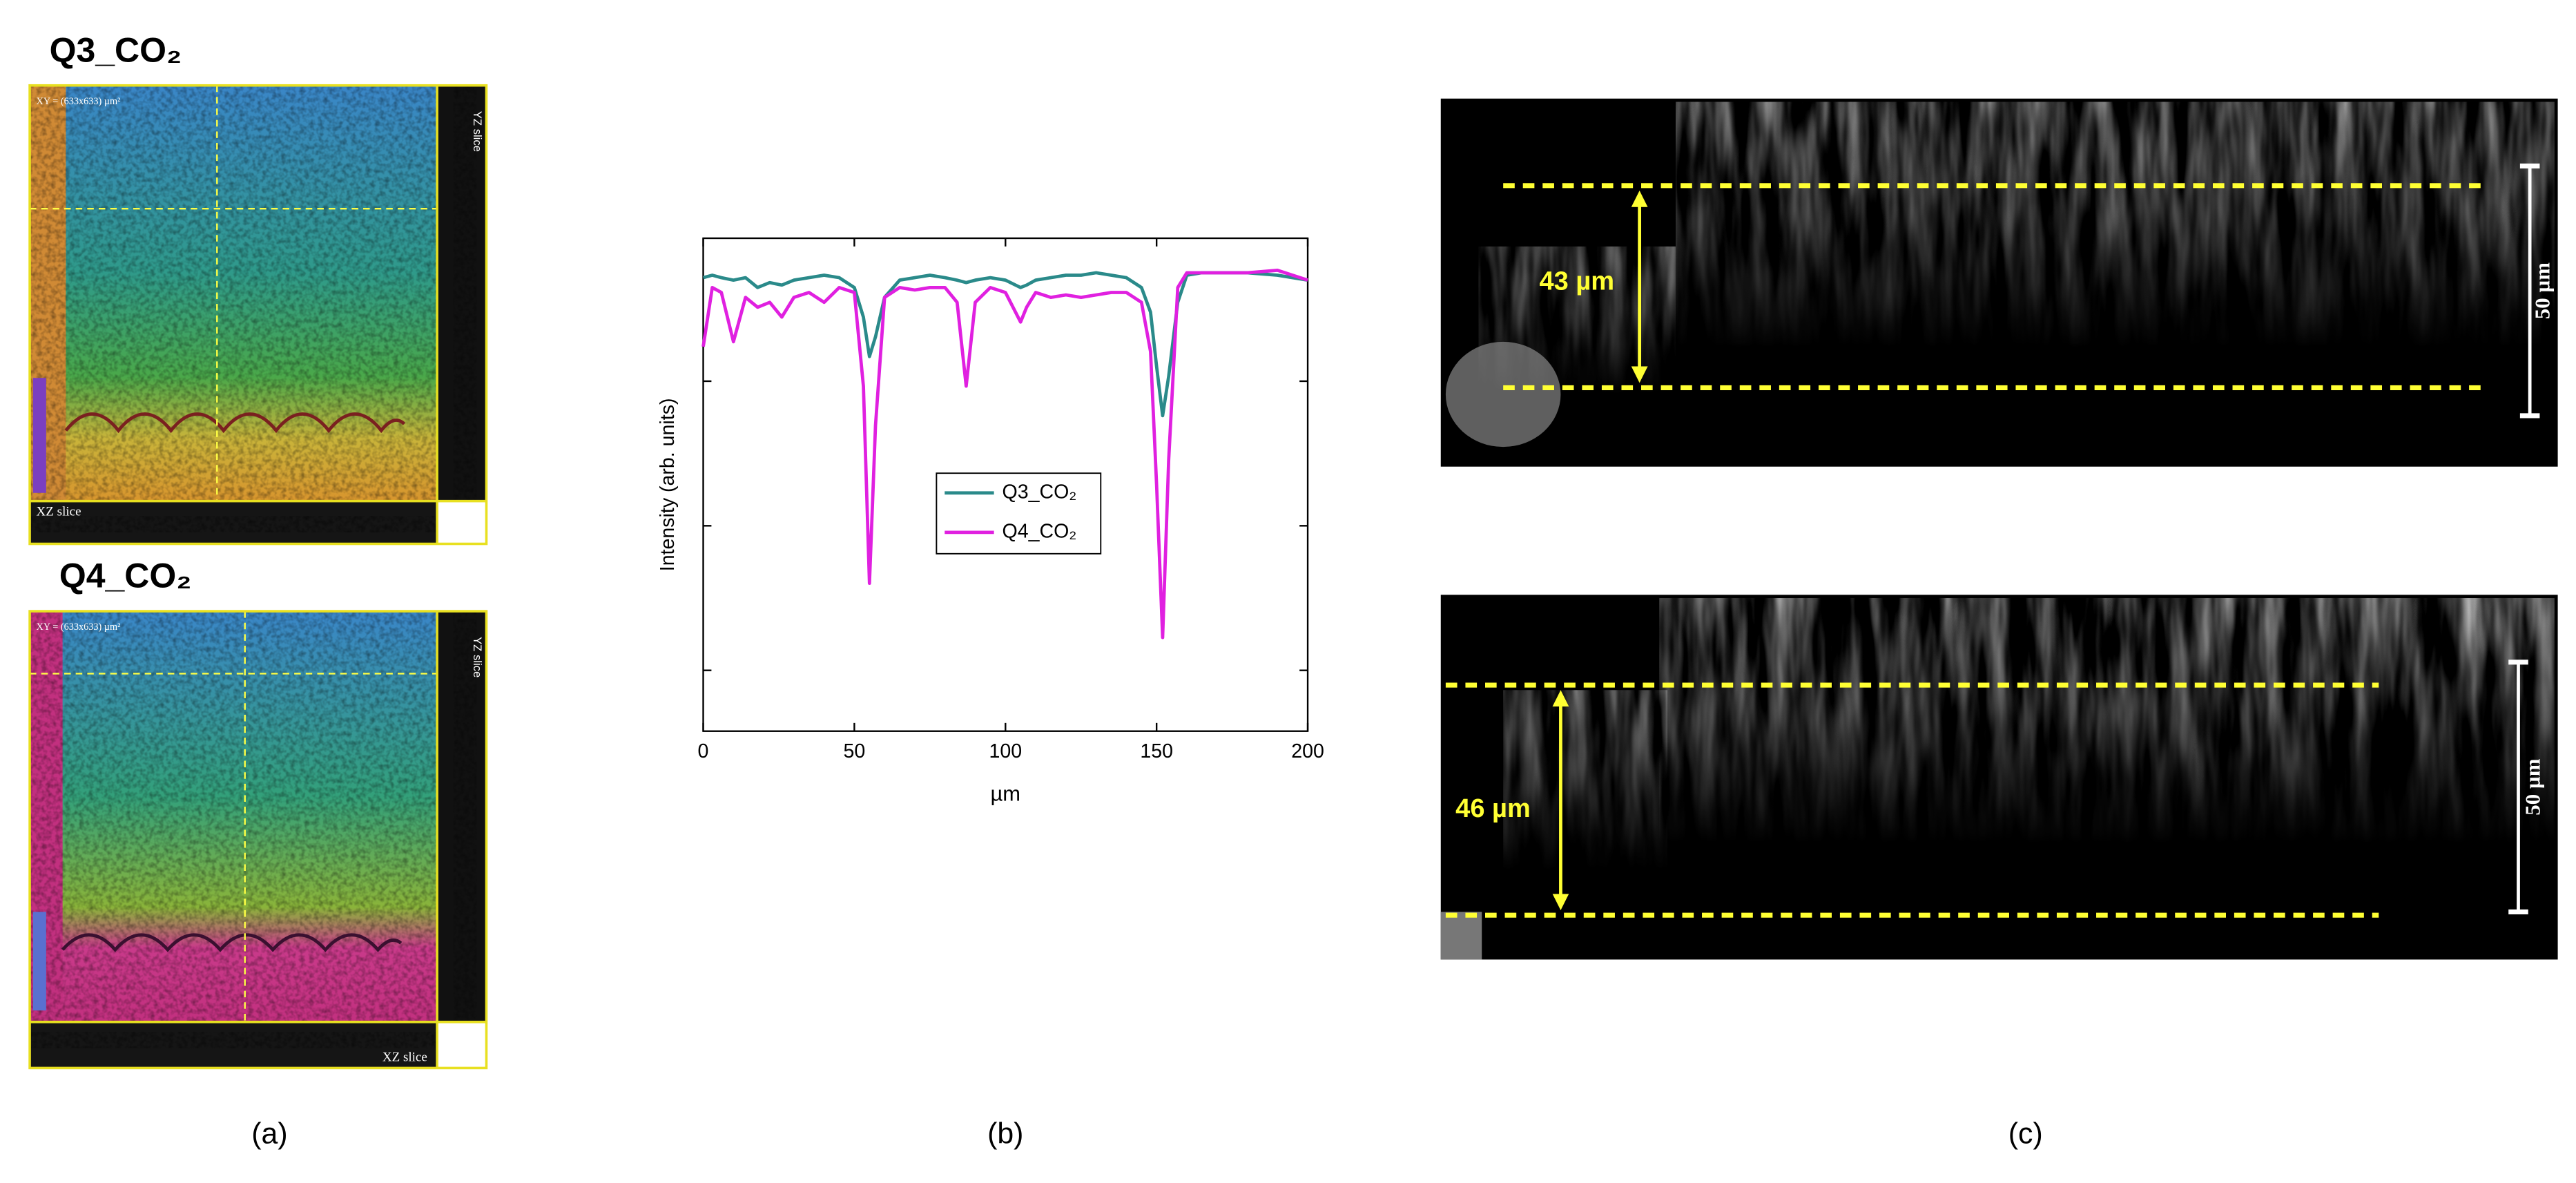 The width and height of the screenshot is (2576, 1183). What do you see at coordinates (668, 485) in the screenshot?
I see `y-axis-label: Intensity (arb. units)` at bounding box center [668, 485].